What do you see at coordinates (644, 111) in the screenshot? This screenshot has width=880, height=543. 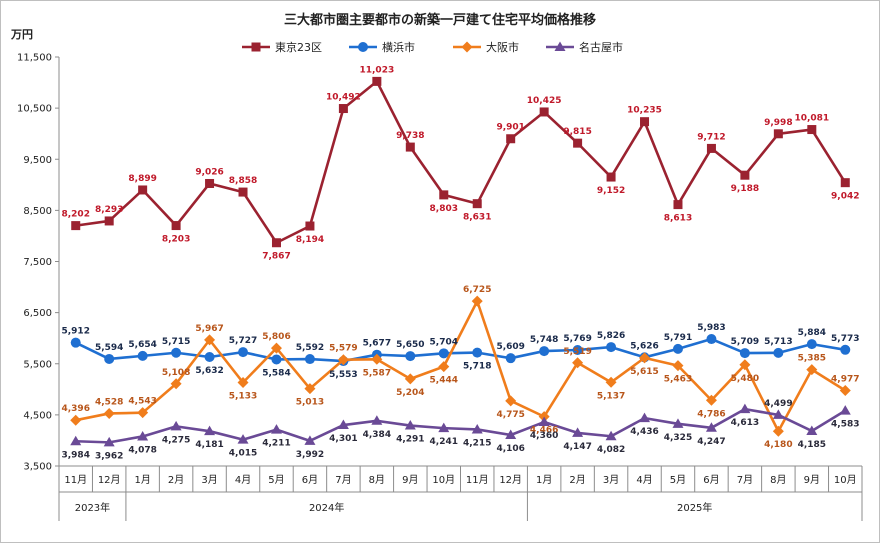 I see `data-label: 10,235` at bounding box center [644, 111].